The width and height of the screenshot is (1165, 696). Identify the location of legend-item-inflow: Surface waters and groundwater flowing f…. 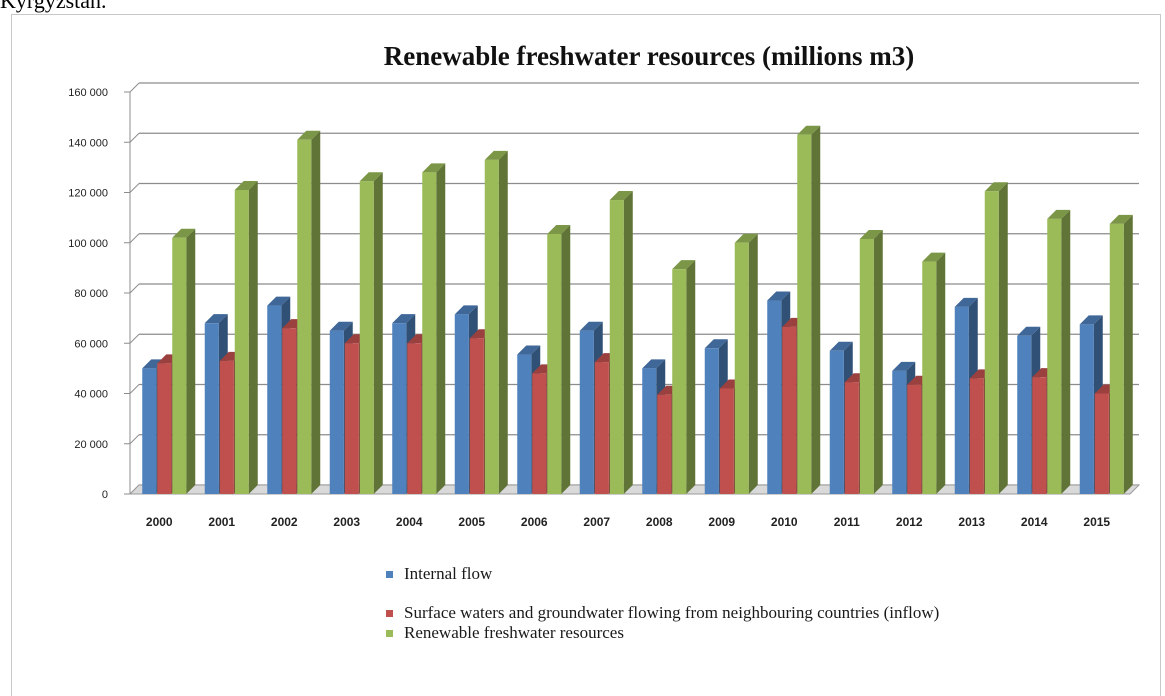
(688, 613).